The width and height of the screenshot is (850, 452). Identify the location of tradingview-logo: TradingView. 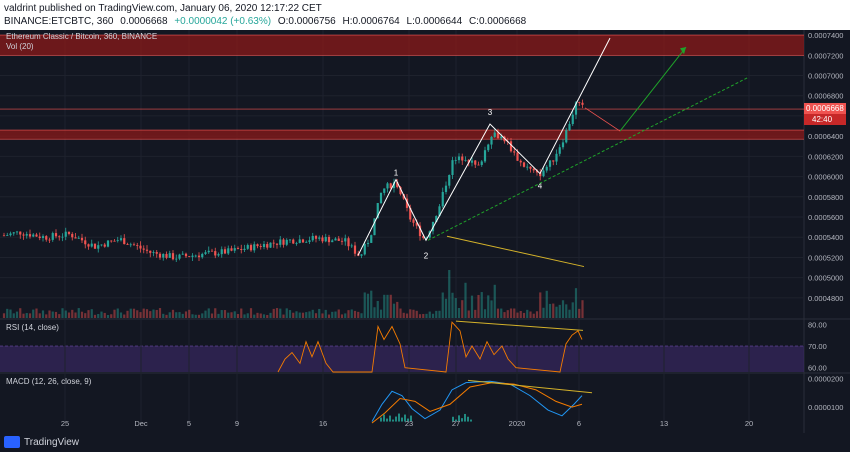
(41, 442).